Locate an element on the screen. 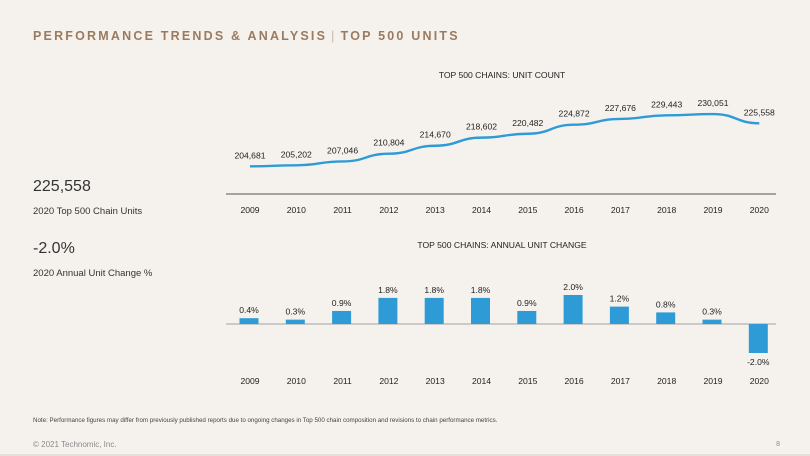  annual-change-data-label: 2.0% is located at coordinates (573, 287).